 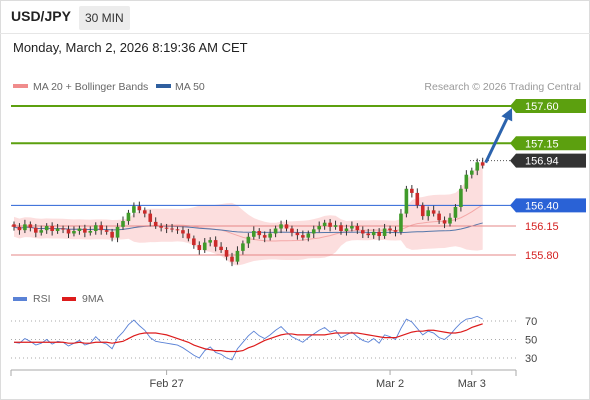 I want to click on x-axis-tick-label: Mar 2, so click(x=390, y=384).